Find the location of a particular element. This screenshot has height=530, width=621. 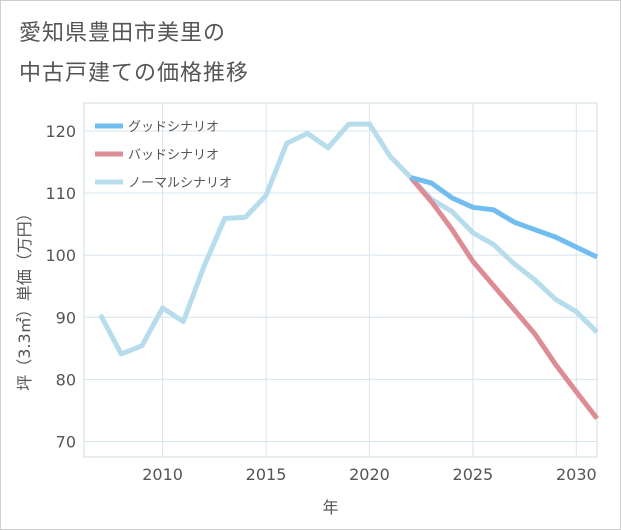

x-tick-label: 2030 is located at coordinates (576, 474).